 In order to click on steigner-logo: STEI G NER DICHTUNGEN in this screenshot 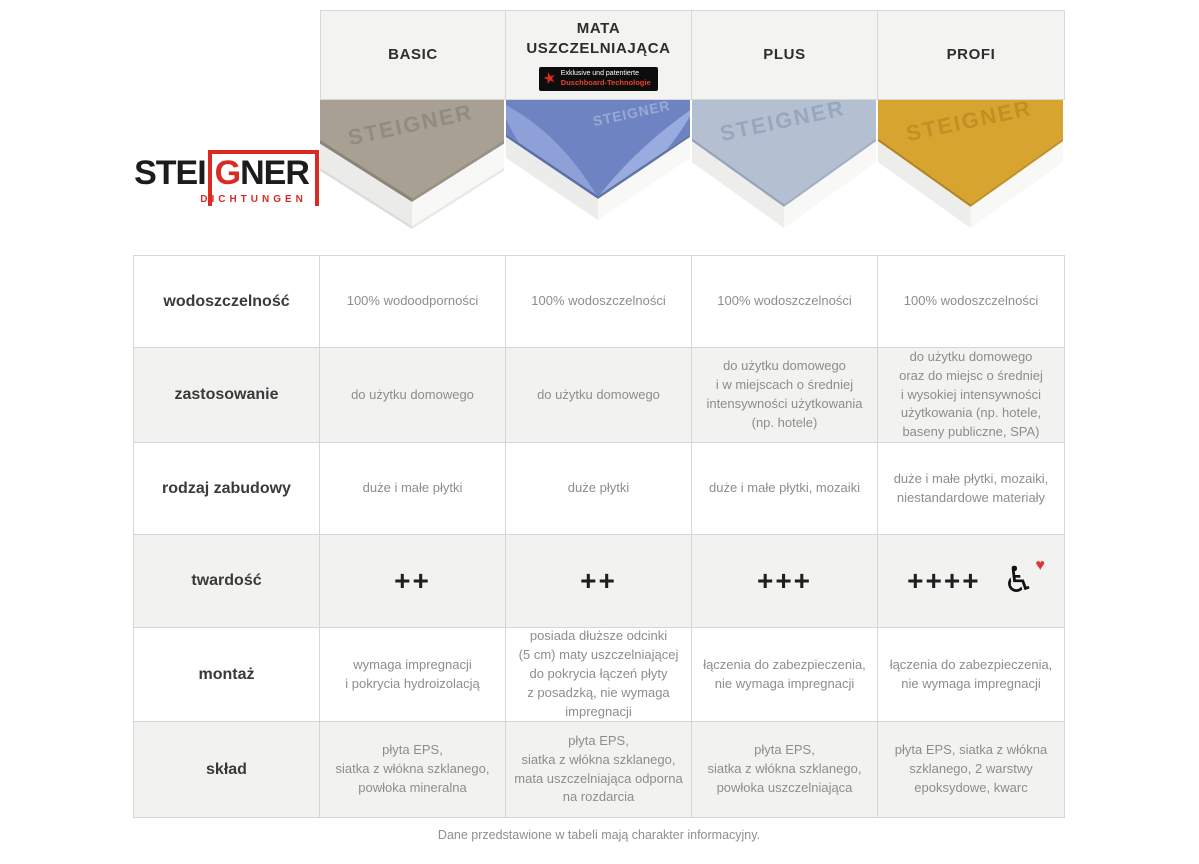, I will do `click(226, 177)`.